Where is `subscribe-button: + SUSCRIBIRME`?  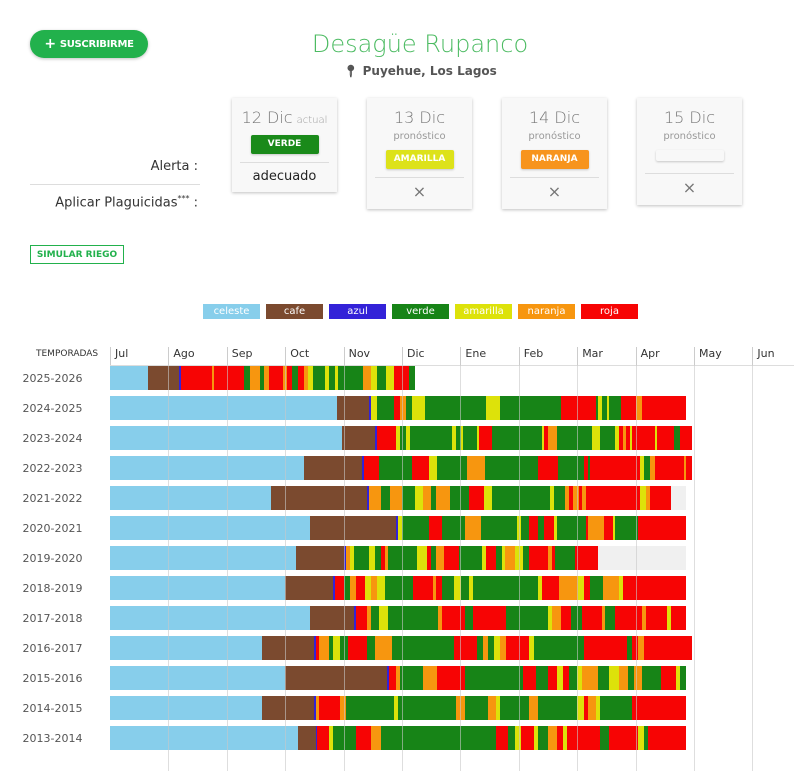
subscribe-button: + SUSCRIBIRME is located at coordinates (89, 44).